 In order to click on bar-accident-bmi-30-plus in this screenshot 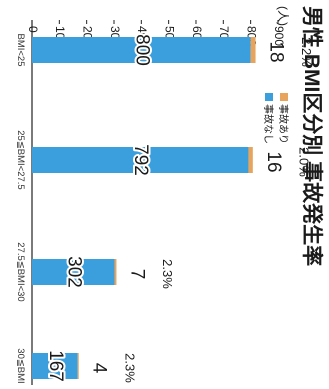, I will do `click(78, 366)`.